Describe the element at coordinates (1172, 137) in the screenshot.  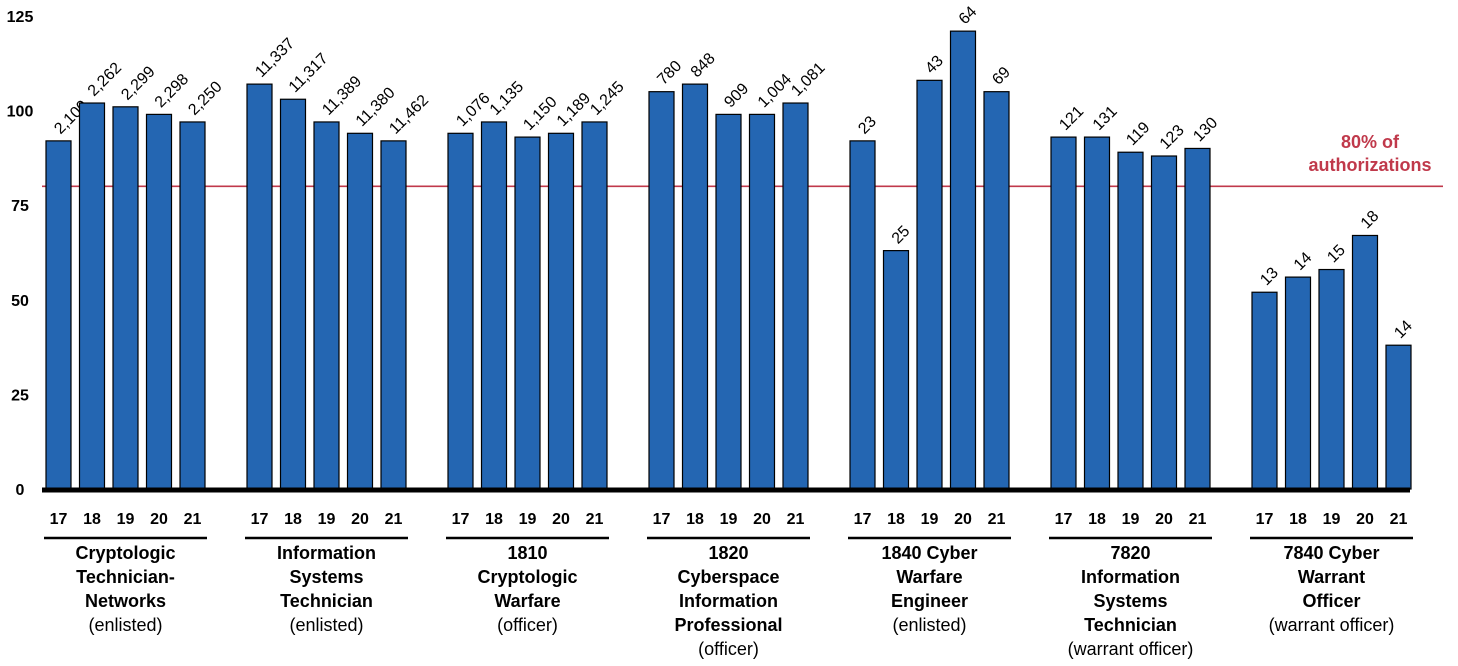
I see `bar-data-label: 123` at that location.